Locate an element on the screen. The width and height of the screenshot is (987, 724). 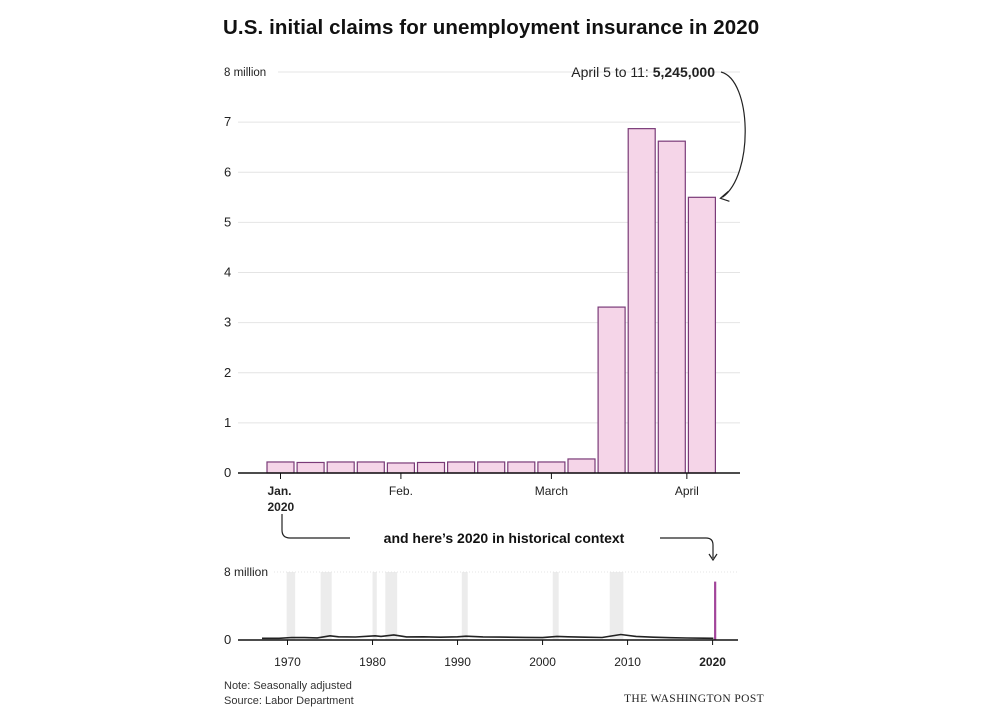
y-tick-label: 0 is located at coordinates (227, 472).